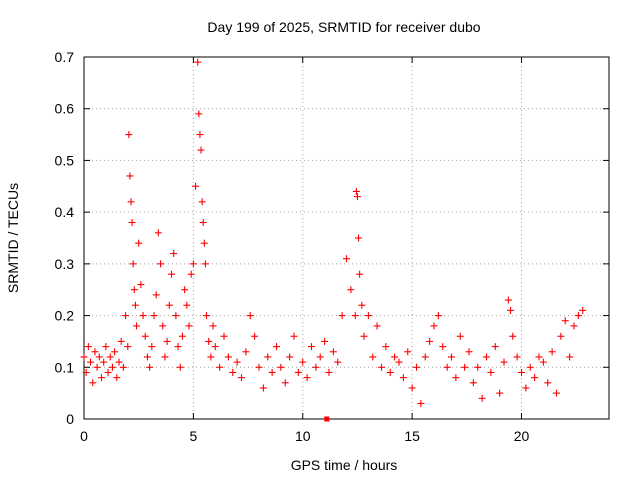  I want to click on y-axis-label: SRMTID / TECUs, so click(13, 238).